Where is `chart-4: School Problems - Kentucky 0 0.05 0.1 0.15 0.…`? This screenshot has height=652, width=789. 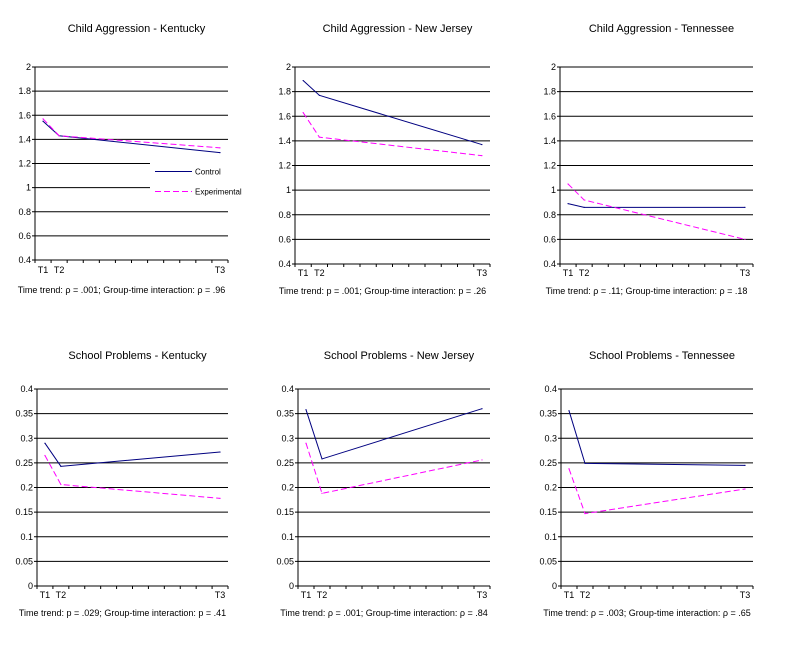 chart-4: School Problems - Kentucky 0 0.05 0.1 0.15 0.… is located at coordinates (122, 484).